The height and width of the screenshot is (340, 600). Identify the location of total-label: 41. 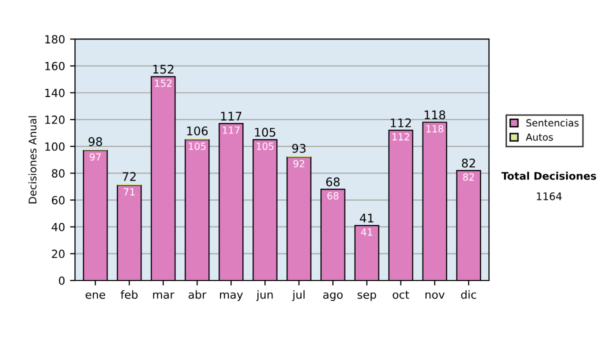
(367, 218).